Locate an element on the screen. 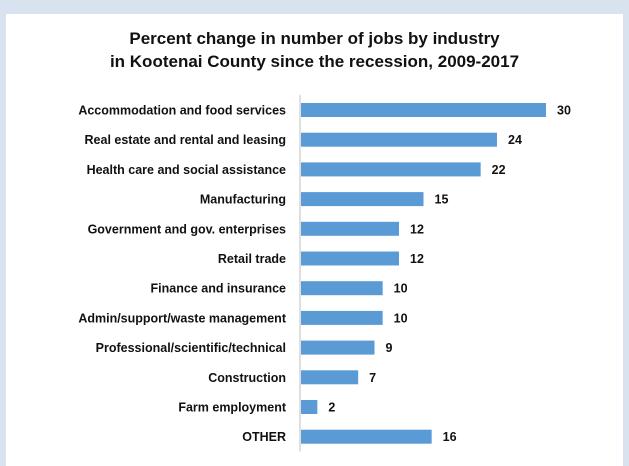 This screenshot has height=466, width=629. value-label-1: 30 is located at coordinates (564, 111).